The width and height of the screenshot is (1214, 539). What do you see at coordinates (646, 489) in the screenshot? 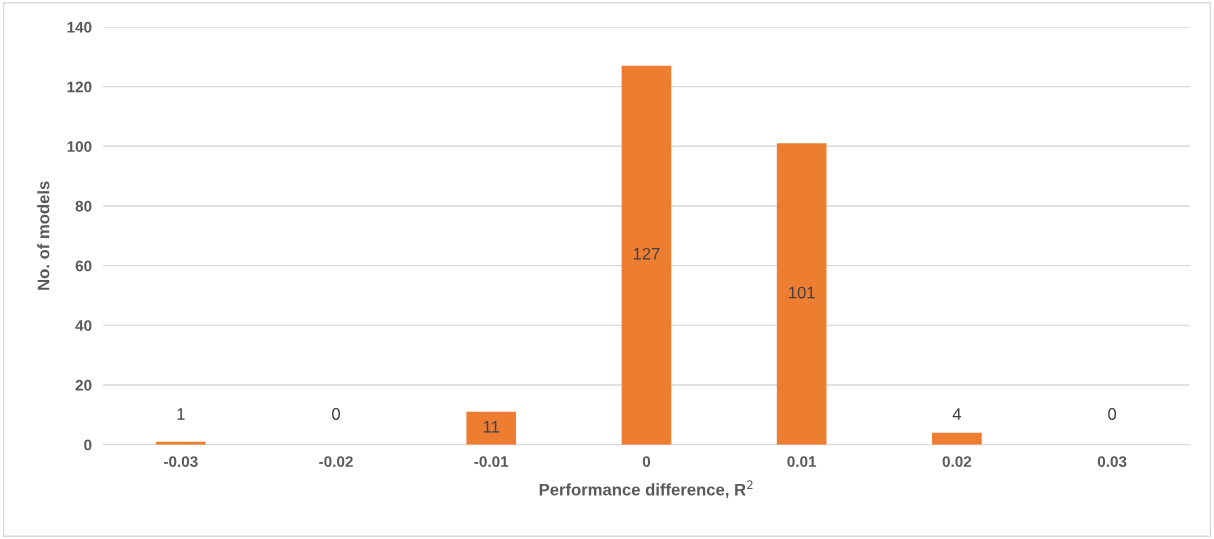
I see `x-axis-title: Performance difference, R$^{2}$` at bounding box center [646, 489].